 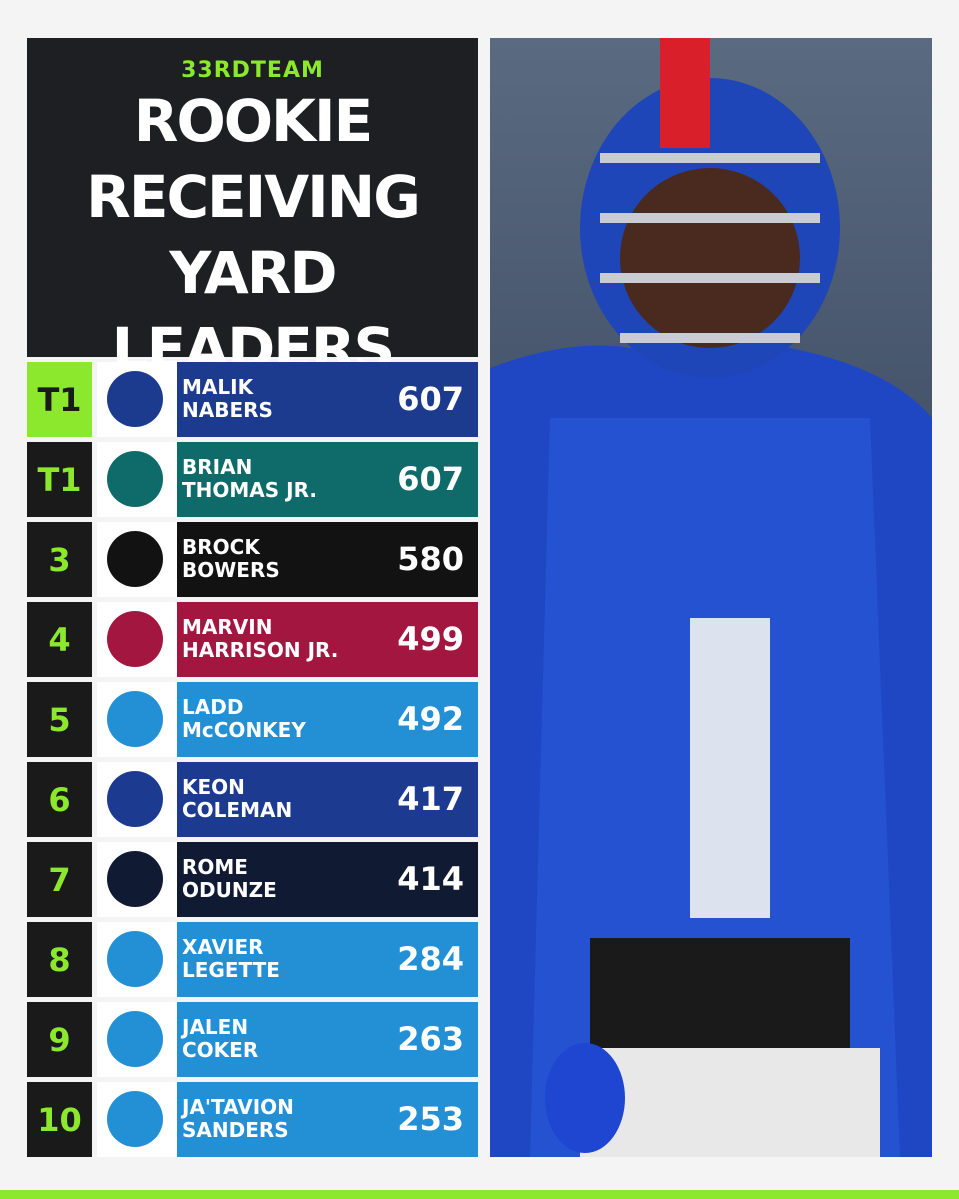 What do you see at coordinates (217, 467) in the screenshot?
I see `name-line: BRIAN` at bounding box center [217, 467].